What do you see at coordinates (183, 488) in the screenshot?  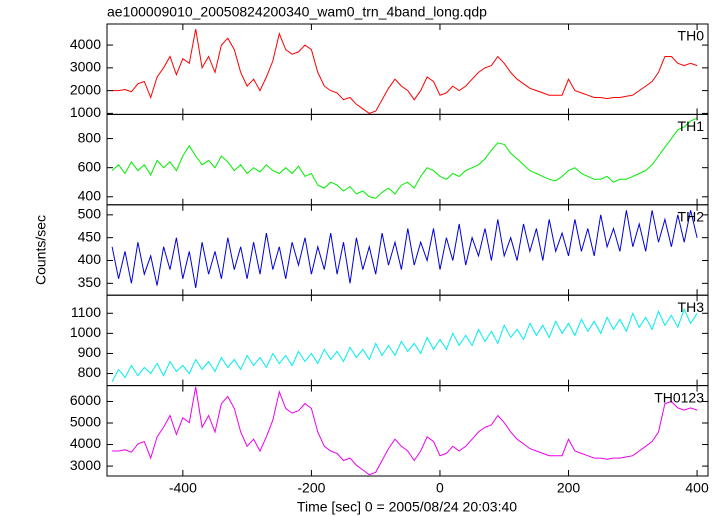 I see `x-tick-label: -400` at bounding box center [183, 488].